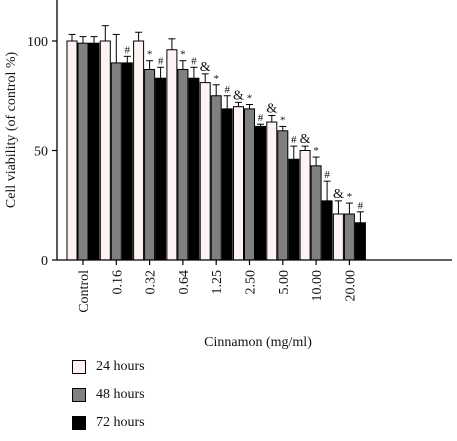 The width and height of the screenshot is (457, 441). What do you see at coordinates (350, 286) in the screenshot?
I see `x-tick-label: 20.00` at bounding box center [350, 286].